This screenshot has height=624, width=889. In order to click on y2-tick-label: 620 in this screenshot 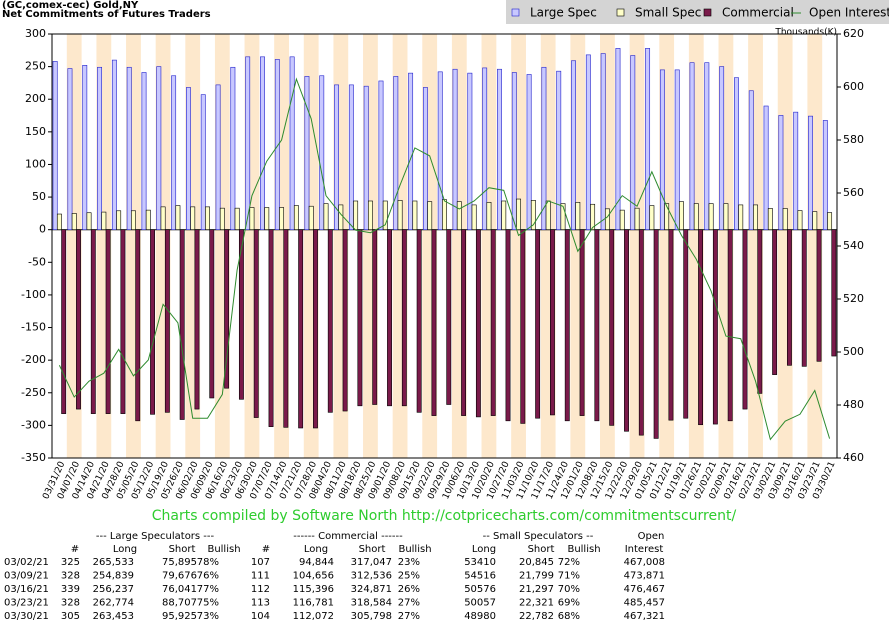, I will do `click(853, 33)`.